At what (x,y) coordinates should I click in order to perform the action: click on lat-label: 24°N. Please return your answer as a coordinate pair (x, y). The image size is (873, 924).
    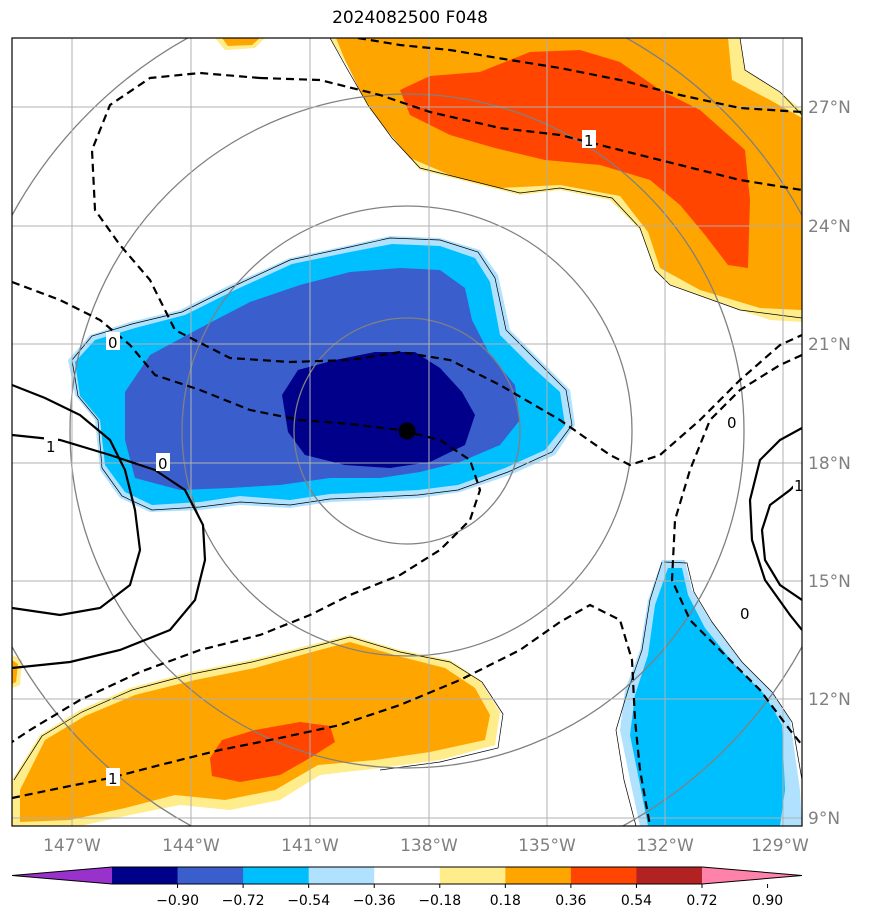
    Looking at the image, I should click on (829, 227).